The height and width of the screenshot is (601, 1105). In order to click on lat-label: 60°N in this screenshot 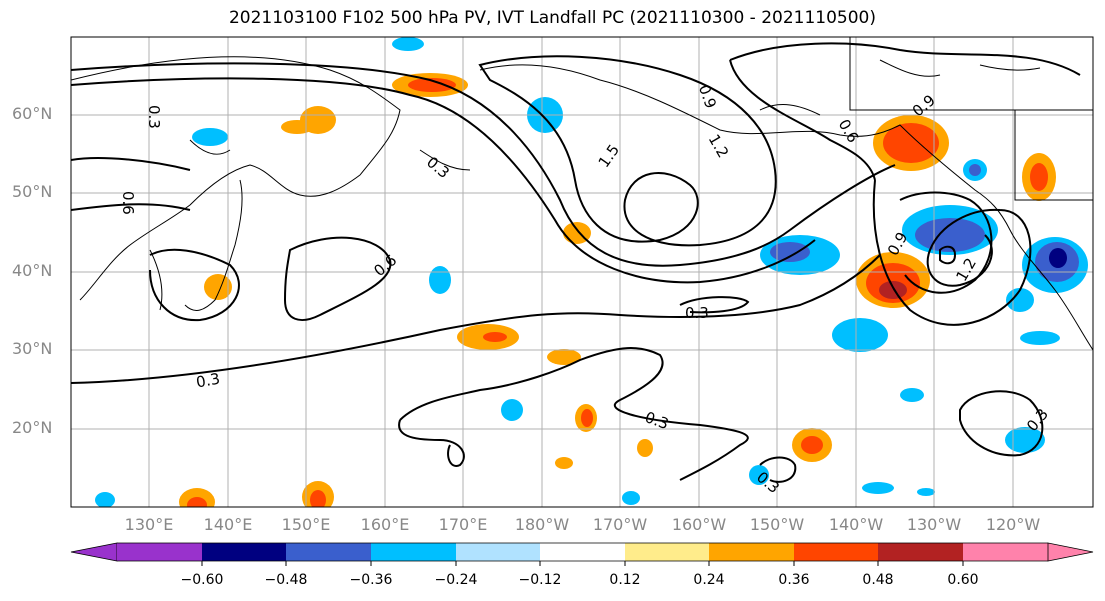, I will do `click(32, 113)`.